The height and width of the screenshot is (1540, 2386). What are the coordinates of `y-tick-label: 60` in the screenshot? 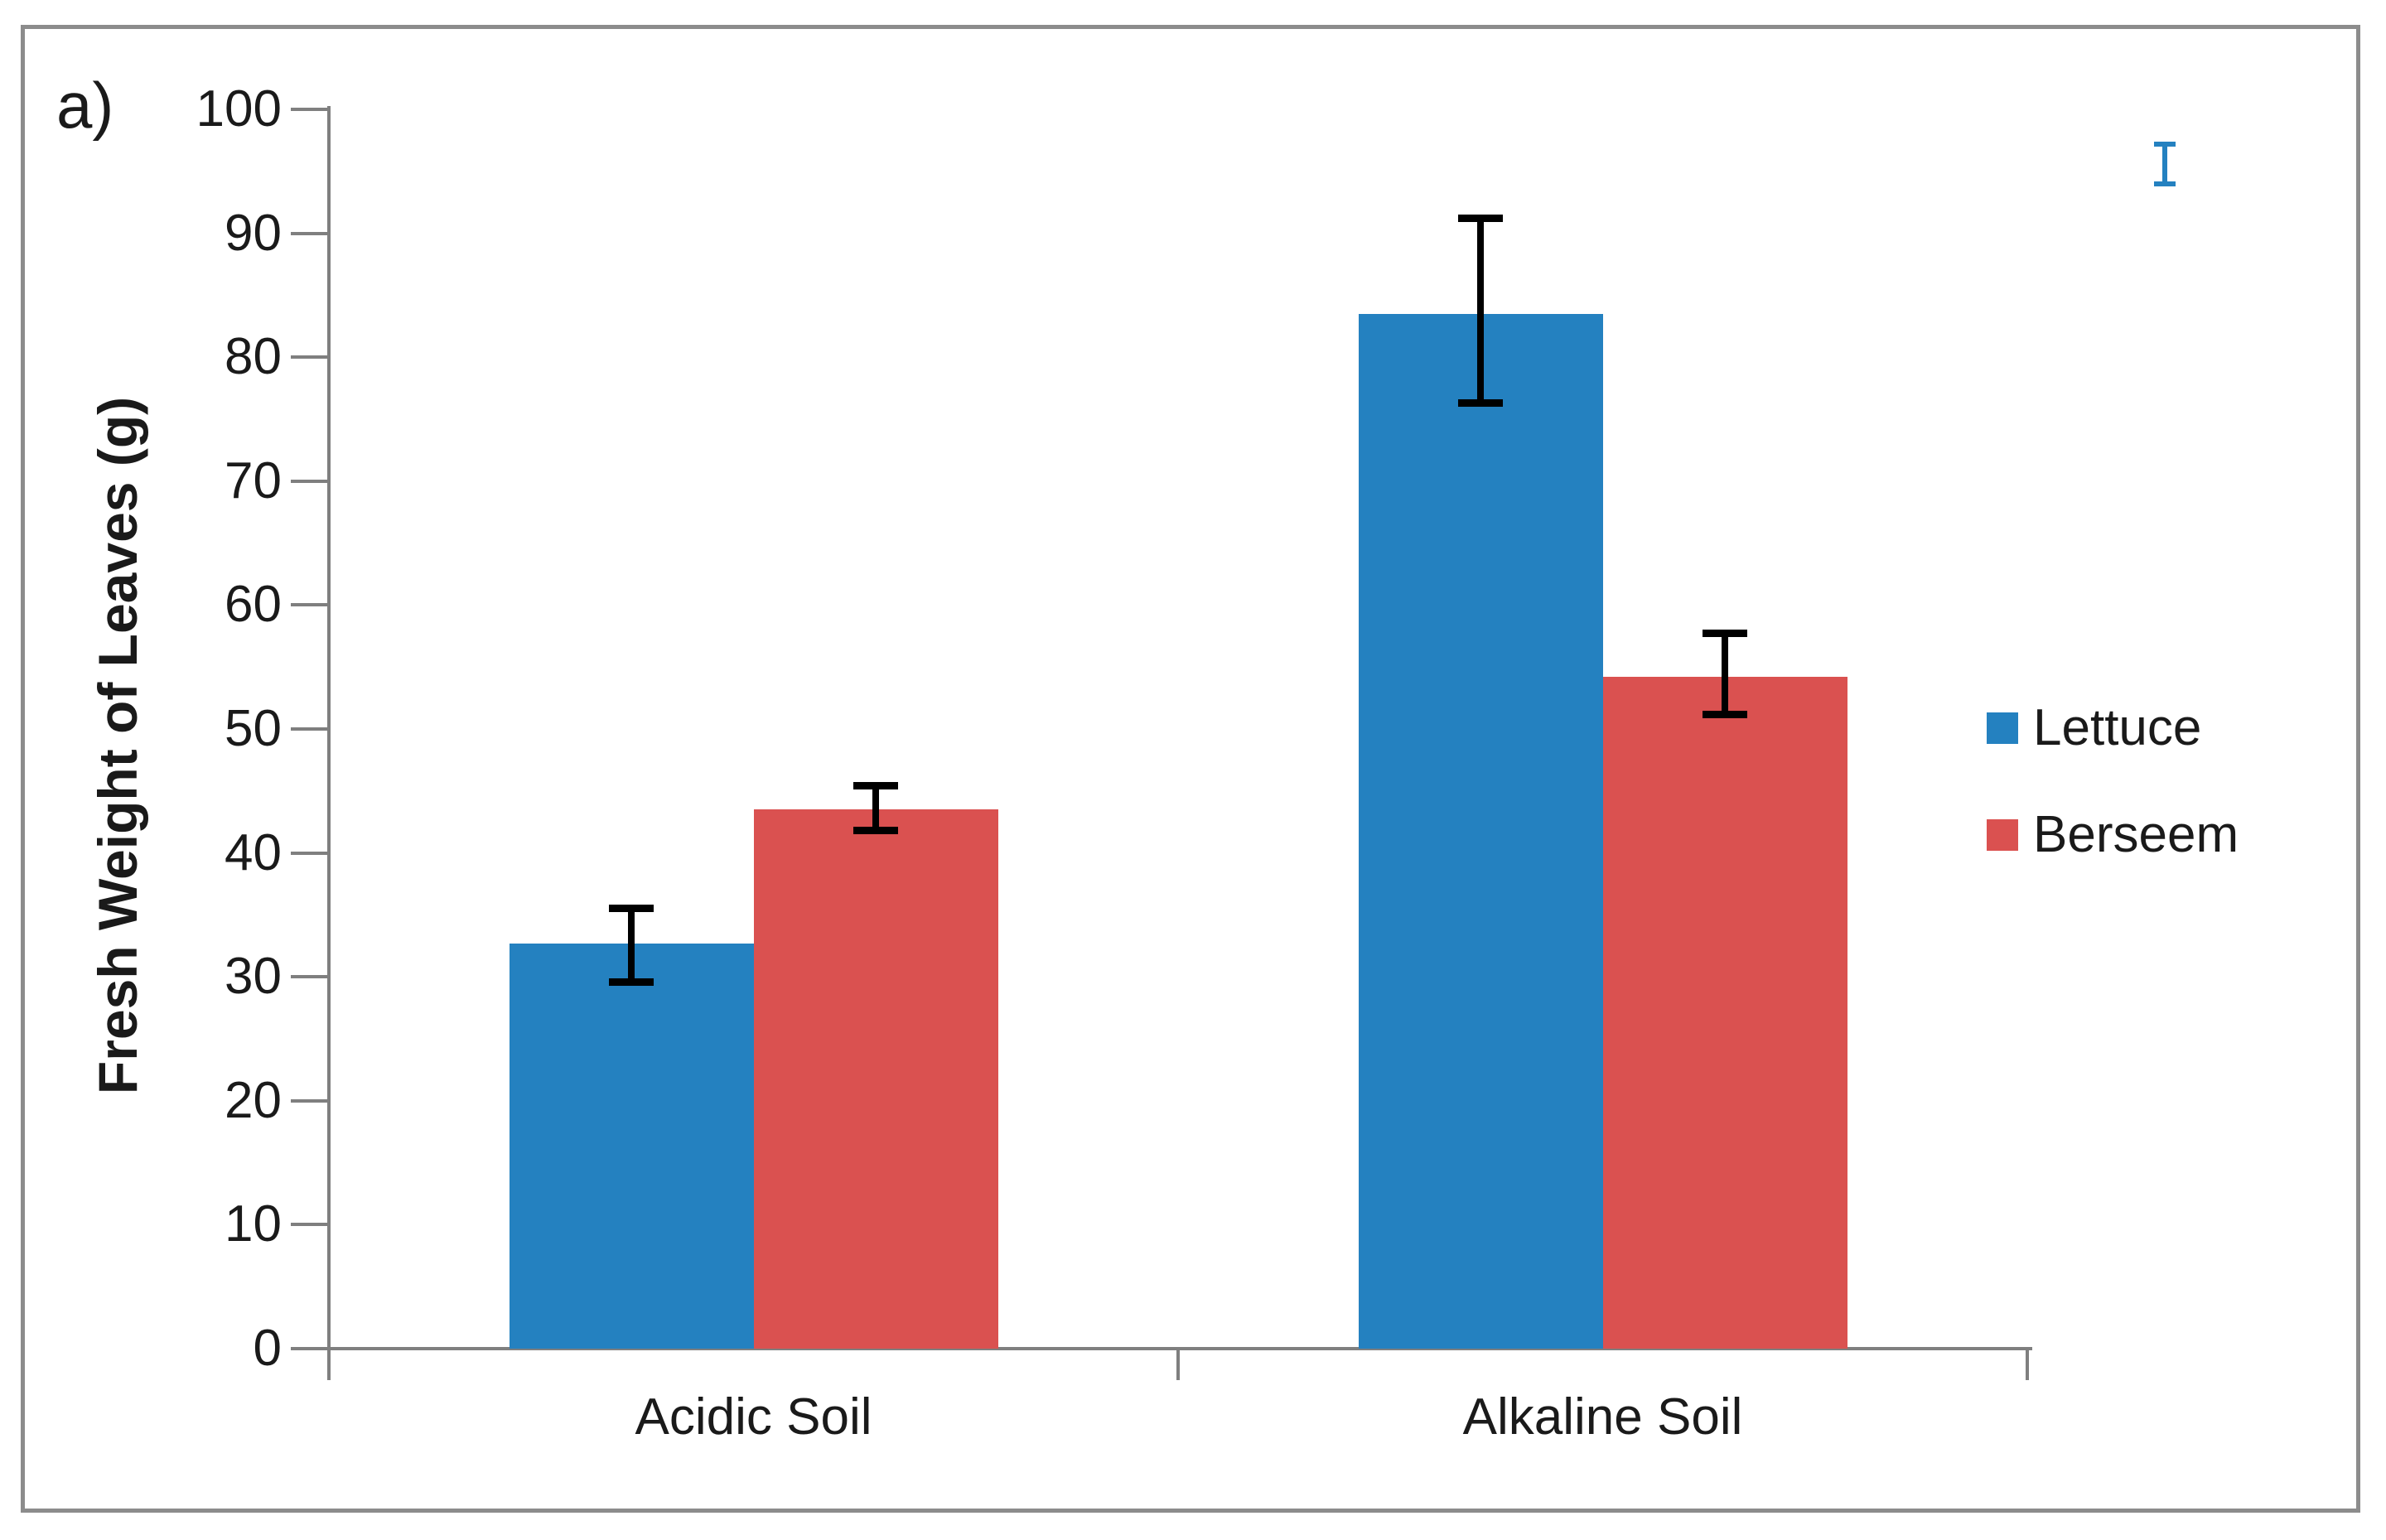 It's located at (253, 605).